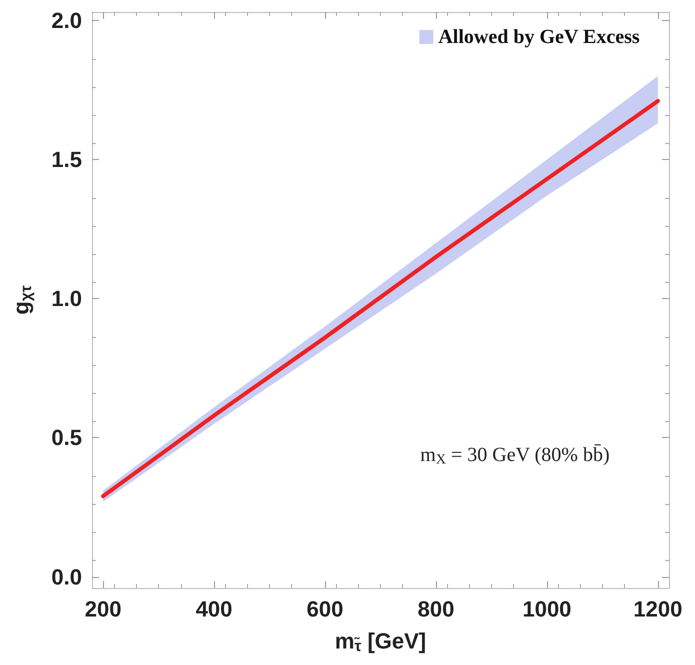 This screenshot has height=665, width=695. I want to click on y-tick-label: 1.5, so click(66, 159).